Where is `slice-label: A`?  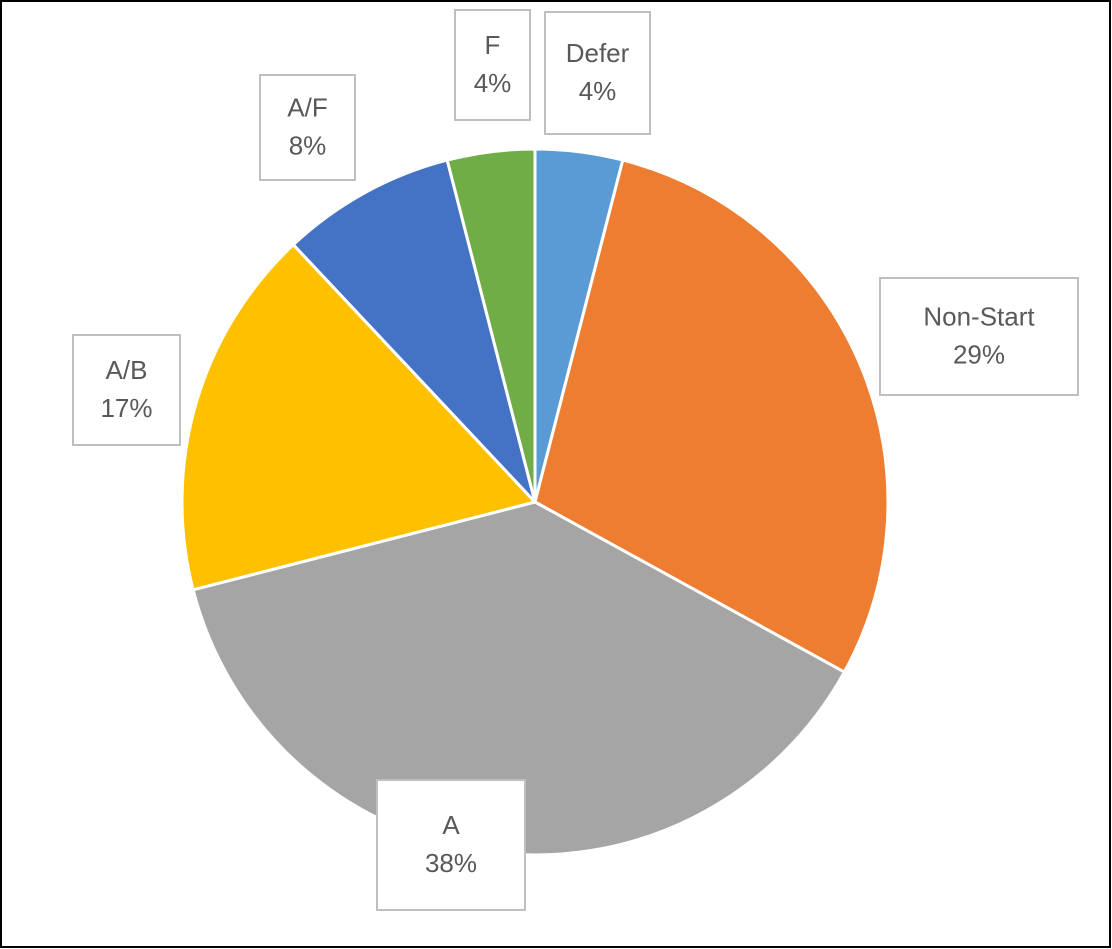
slice-label: A is located at coordinates (451, 825).